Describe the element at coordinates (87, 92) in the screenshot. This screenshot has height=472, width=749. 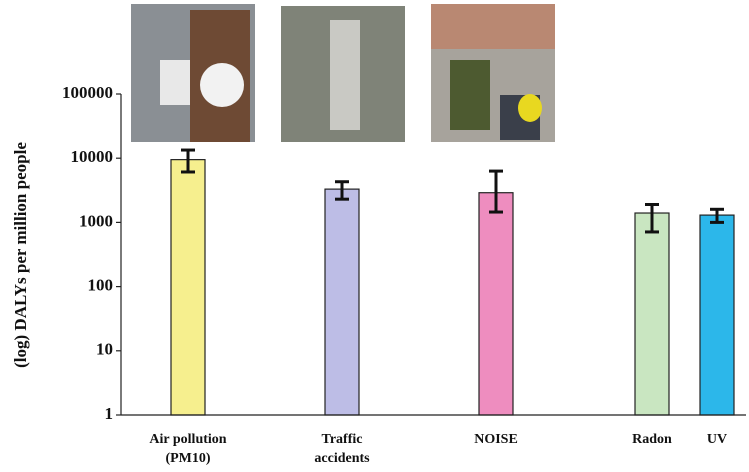
I see `y-tick-label: 100000` at that location.